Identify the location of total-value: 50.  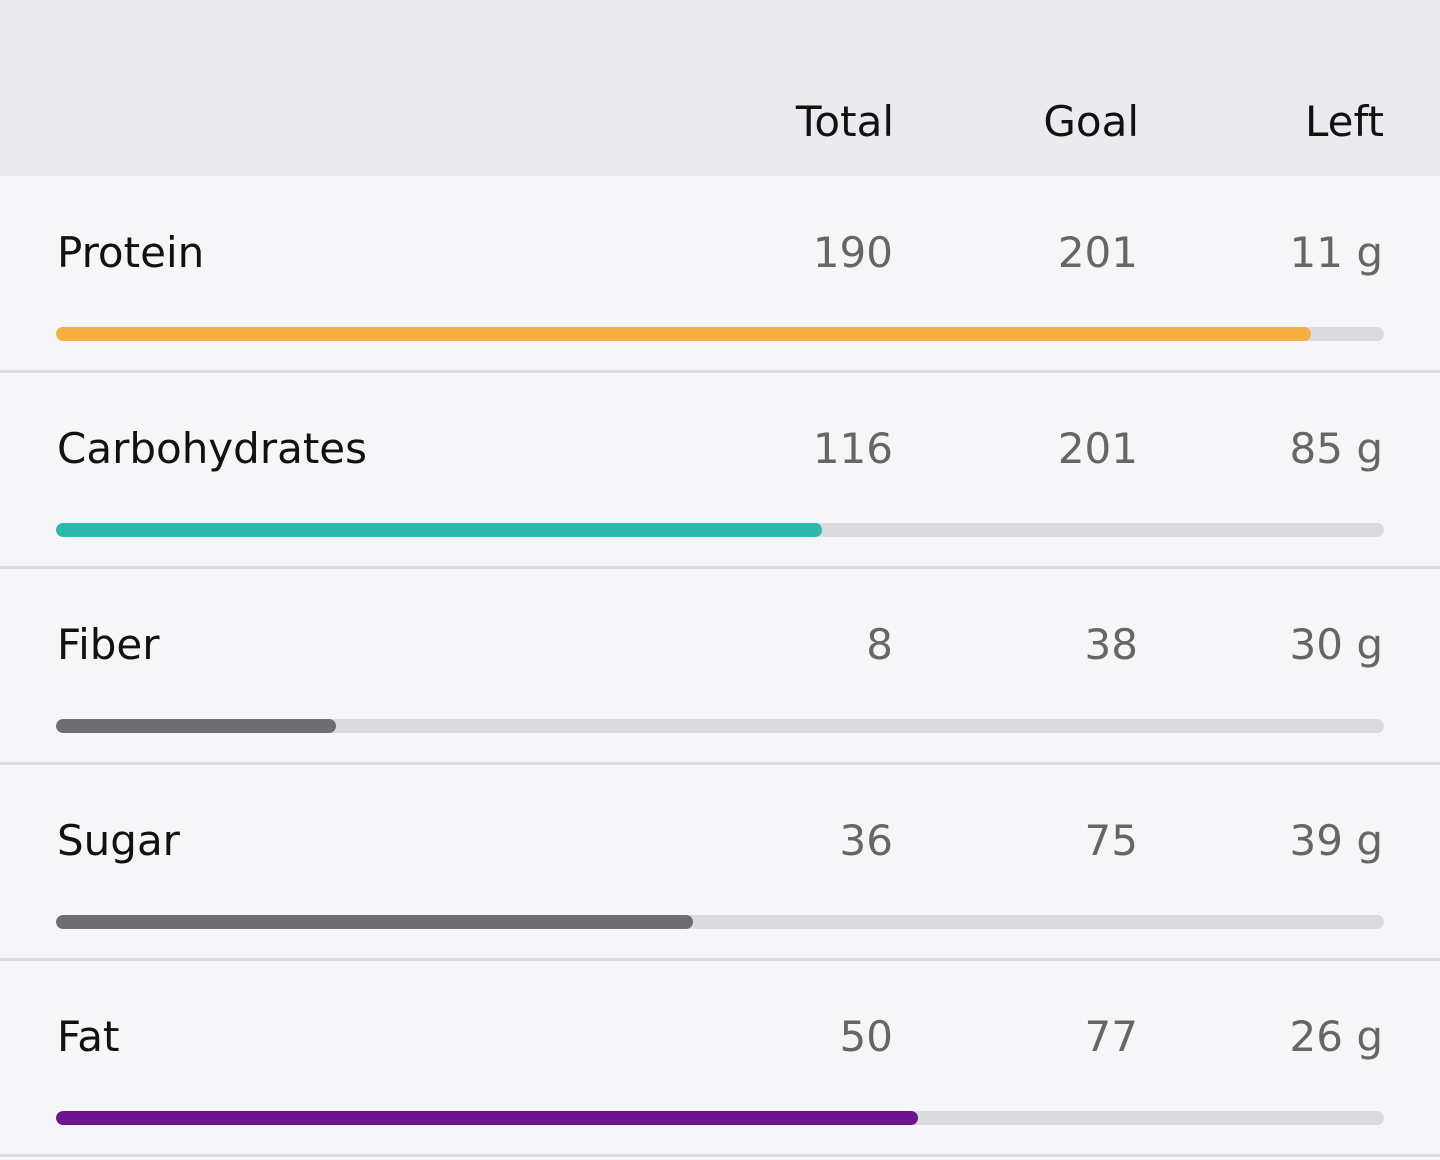
(866, 1036).